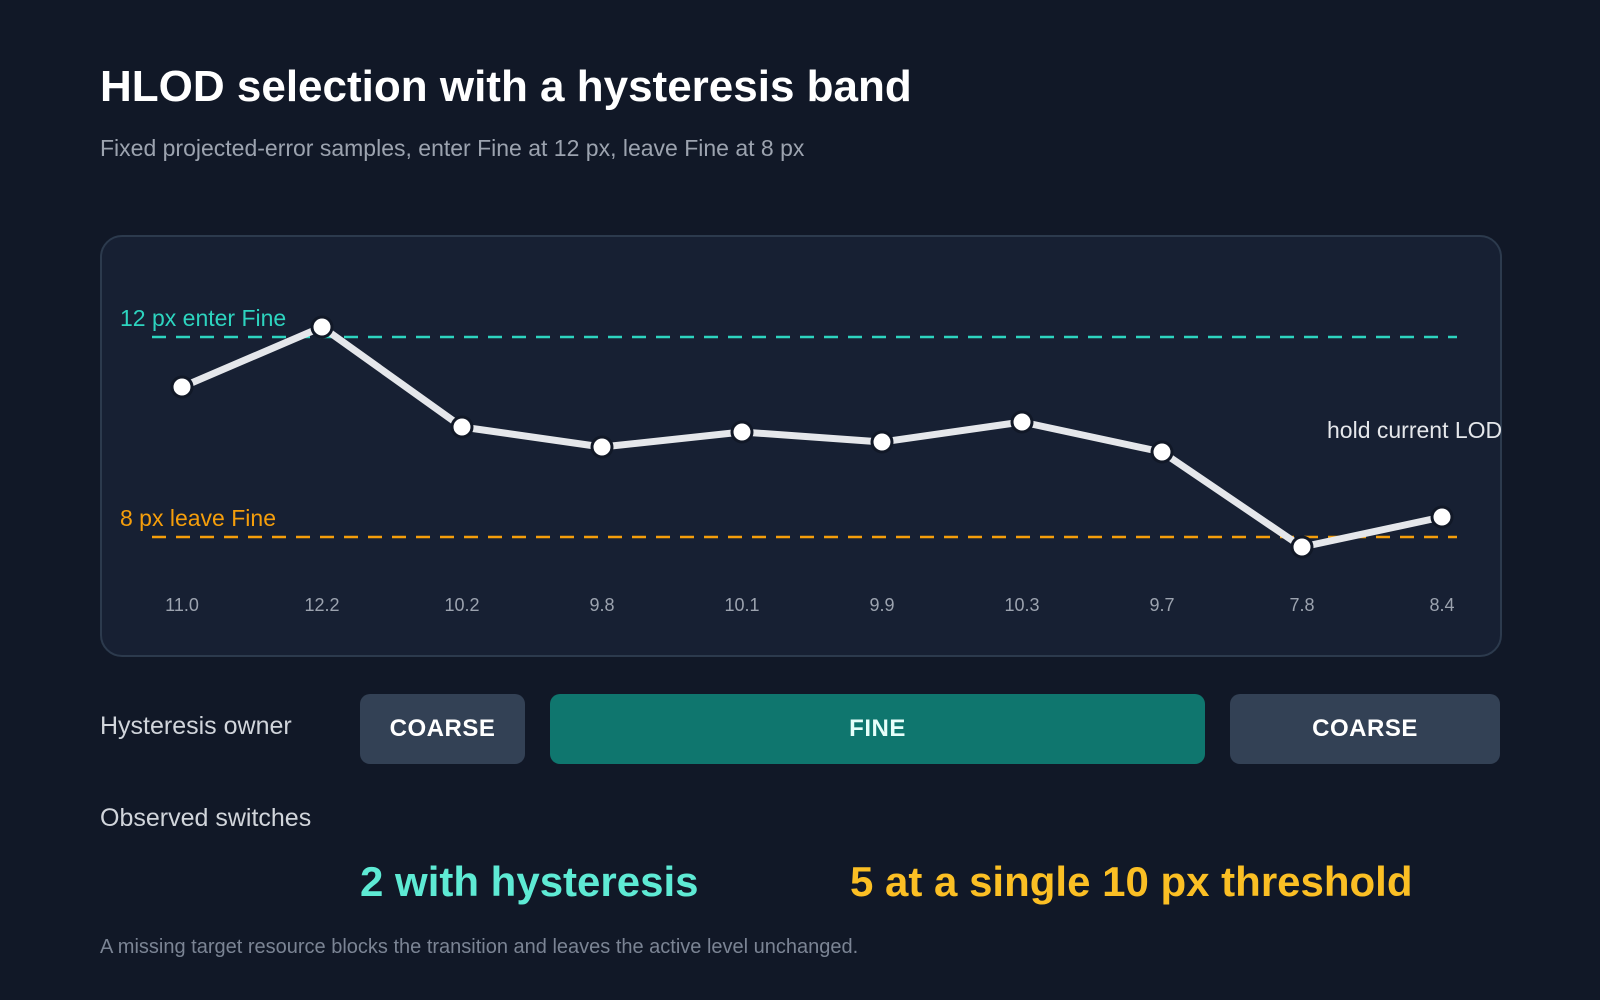 Image resolution: width=1600 pixels, height=1000 pixels. Describe the element at coordinates (506, 86) in the screenshot. I see `page-title: HLOD selection with a hysteresis band` at that location.